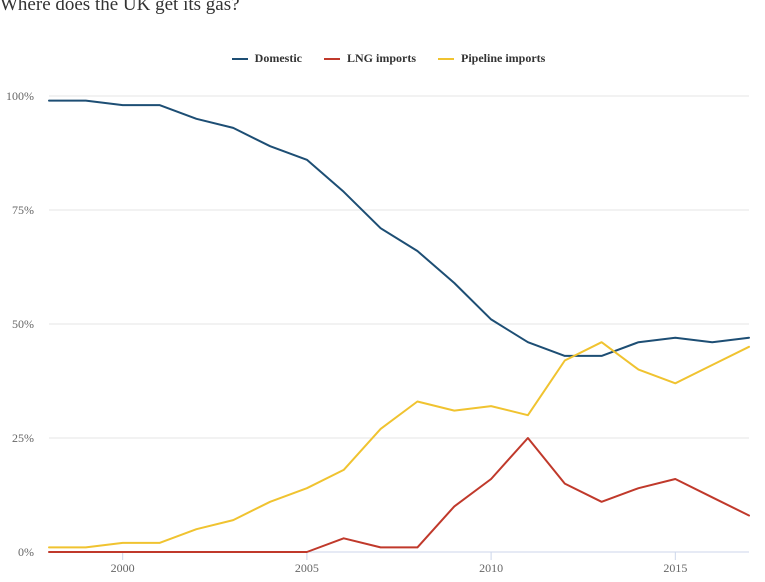 Image resolution: width=765 pixels, height=582 pixels. What do you see at coordinates (239, 58) in the screenshot?
I see `legend-swatch-domestic` at bounding box center [239, 58].